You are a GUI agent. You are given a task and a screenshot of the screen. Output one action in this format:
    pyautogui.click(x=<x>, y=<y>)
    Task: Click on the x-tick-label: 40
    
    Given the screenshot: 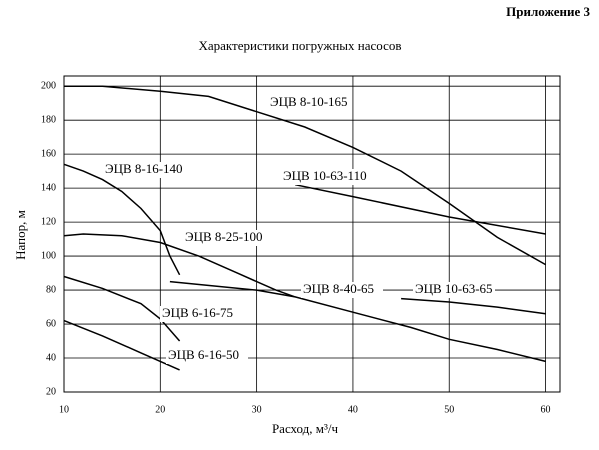 What is the action you would take?
    pyautogui.click(x=353, y=409)
    